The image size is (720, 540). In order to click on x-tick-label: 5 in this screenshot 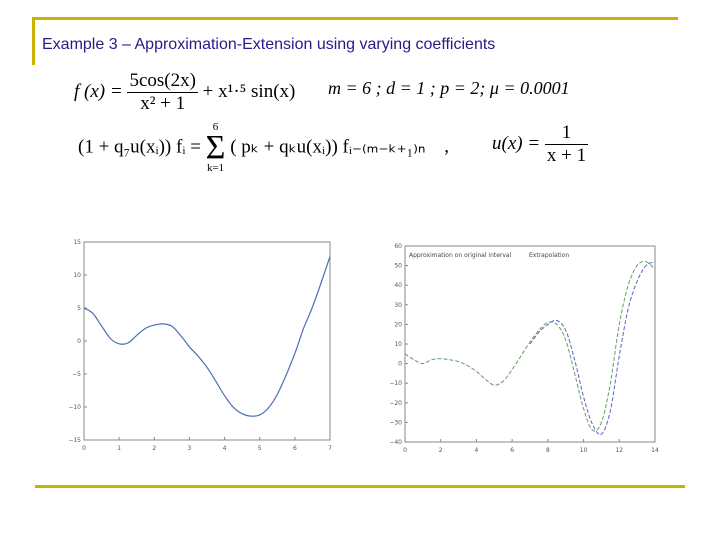, I will do `click(260, 448)`.